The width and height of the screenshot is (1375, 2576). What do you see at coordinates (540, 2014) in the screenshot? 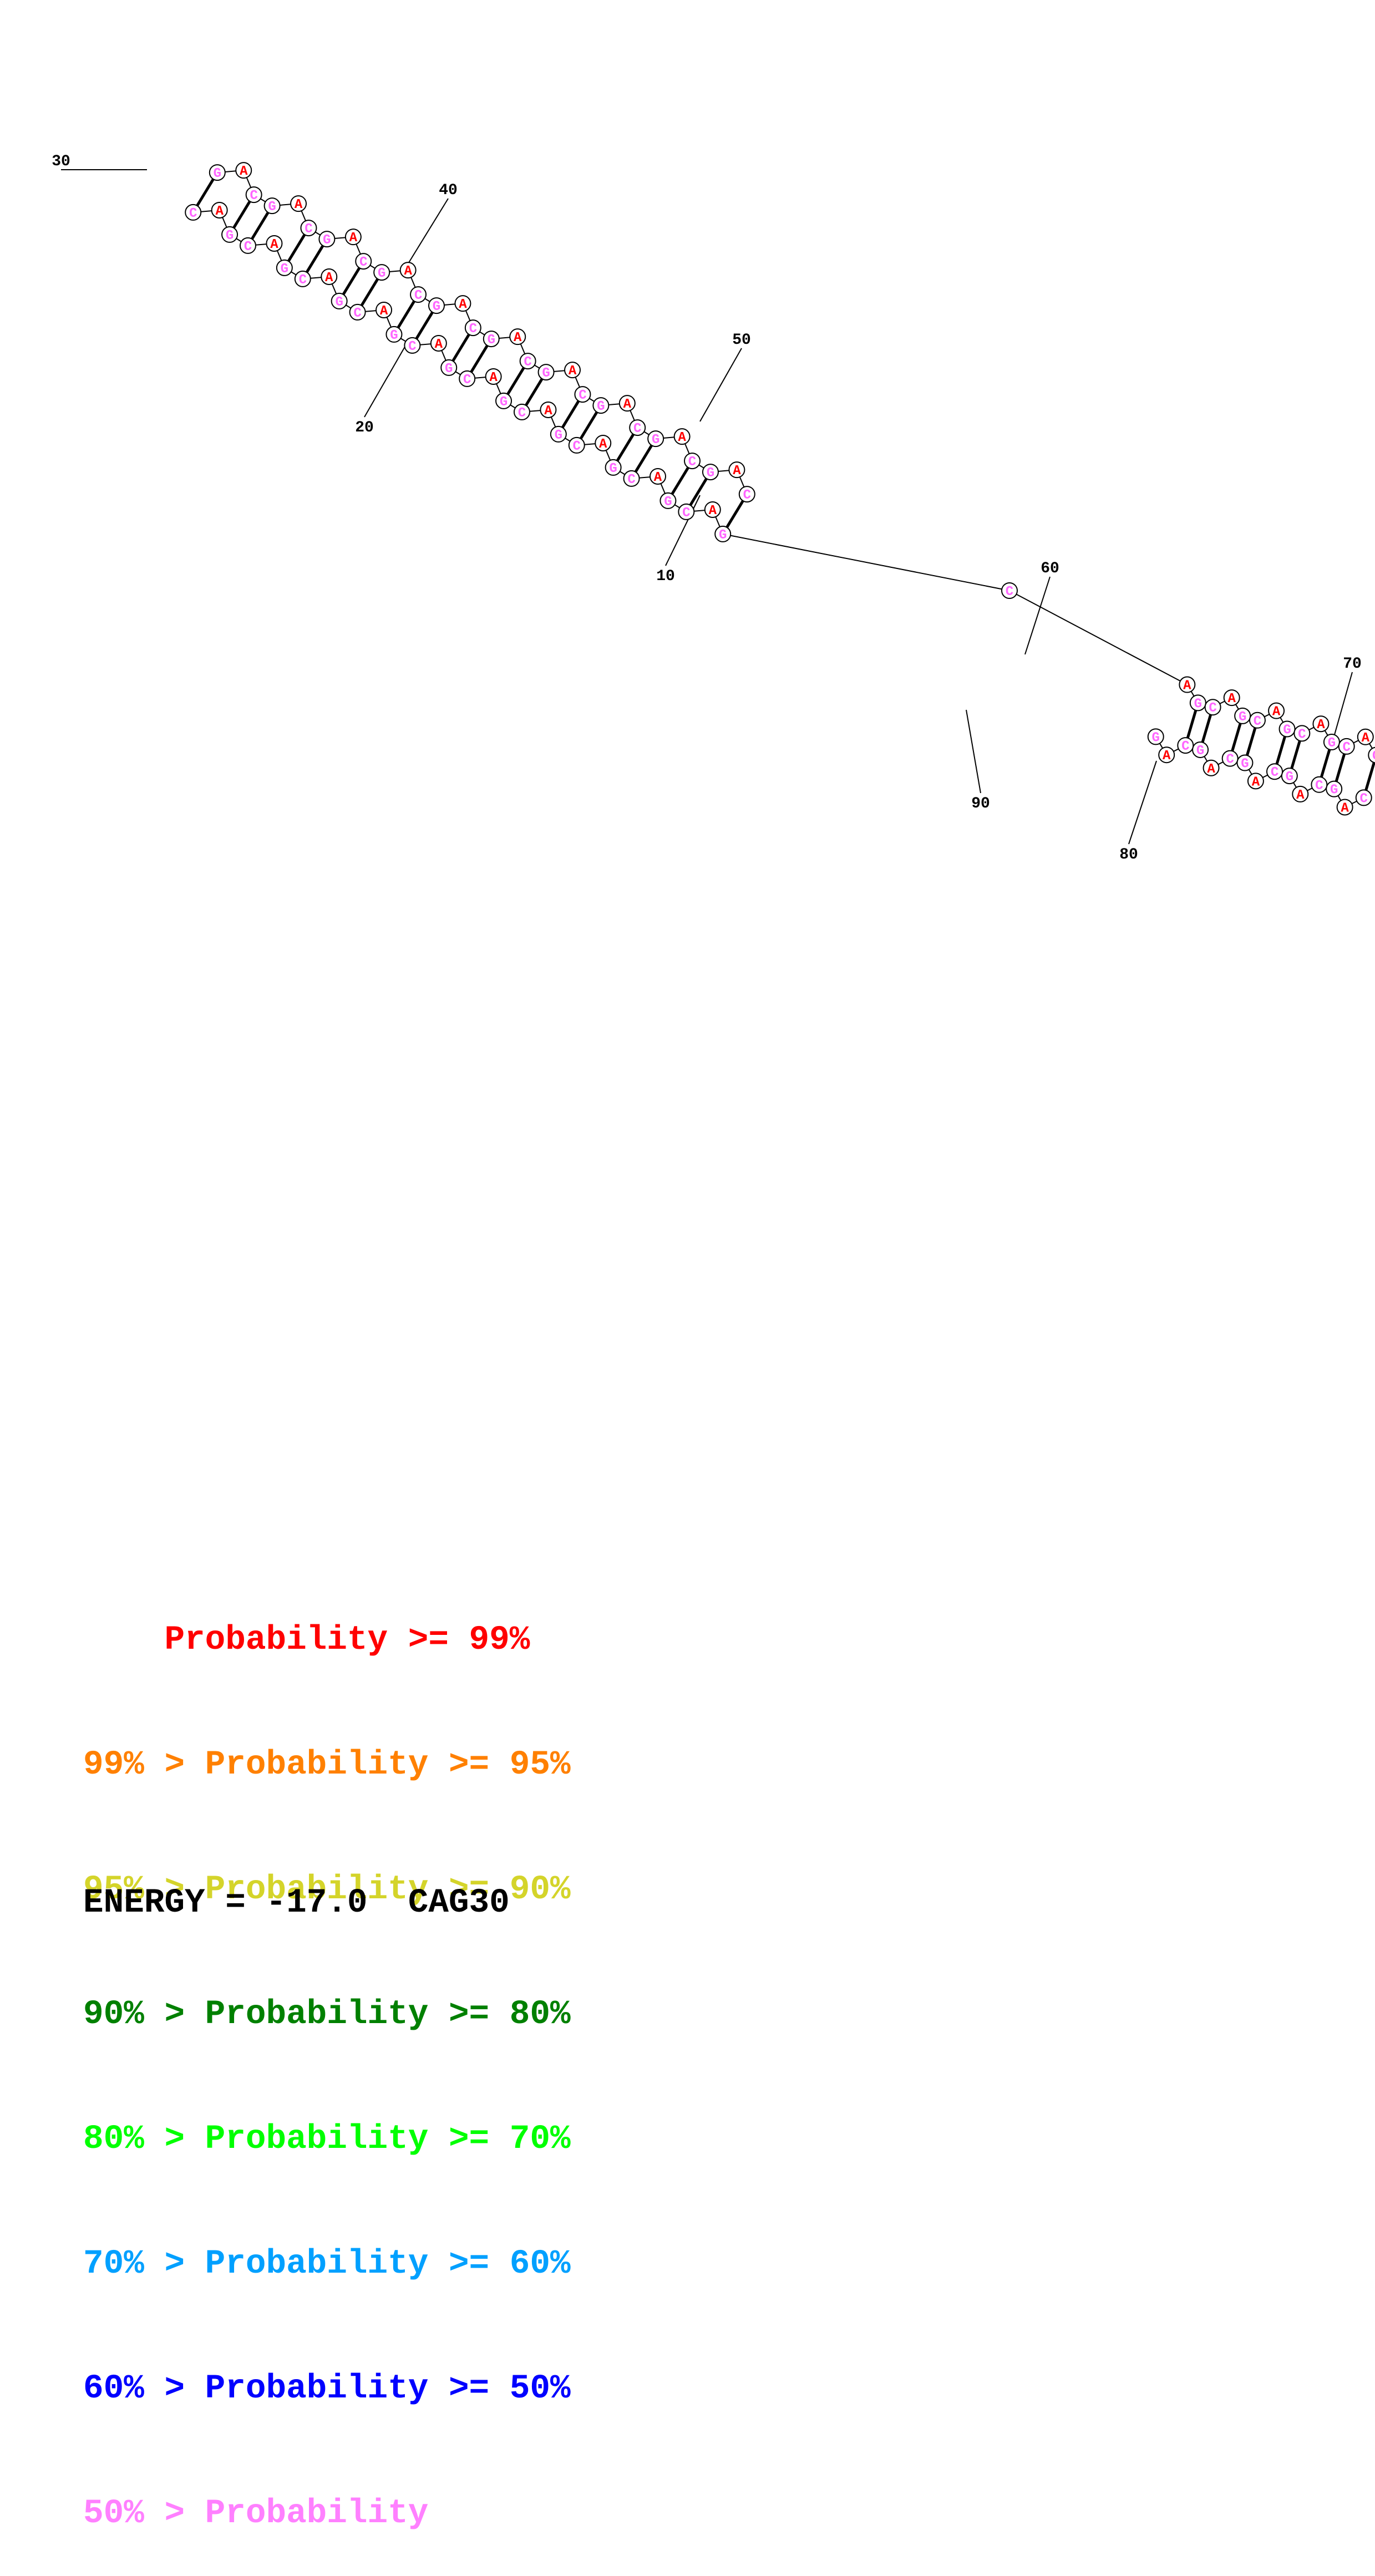
I see `legend-high: 80%` at bounding box center [540, 2014].